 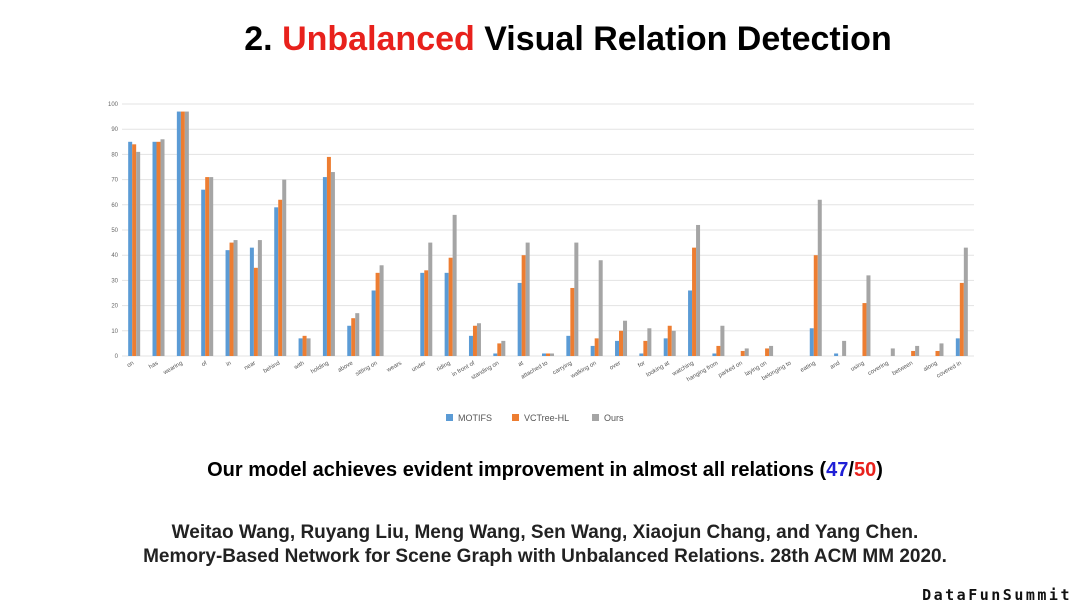 I want to click on title-accent: Unbalanced, so click(x=378, y=39).